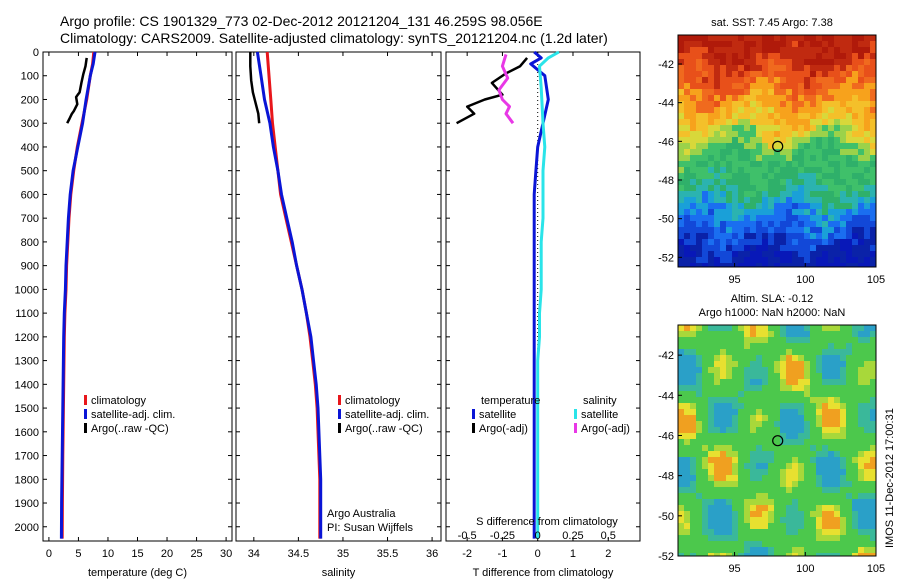 The height and width of the screenshot is (580, 900). What do you see at coordinates (30, 243) in the screenshot?
I see `ytick-label: 800` at bounding box center [30, 243].